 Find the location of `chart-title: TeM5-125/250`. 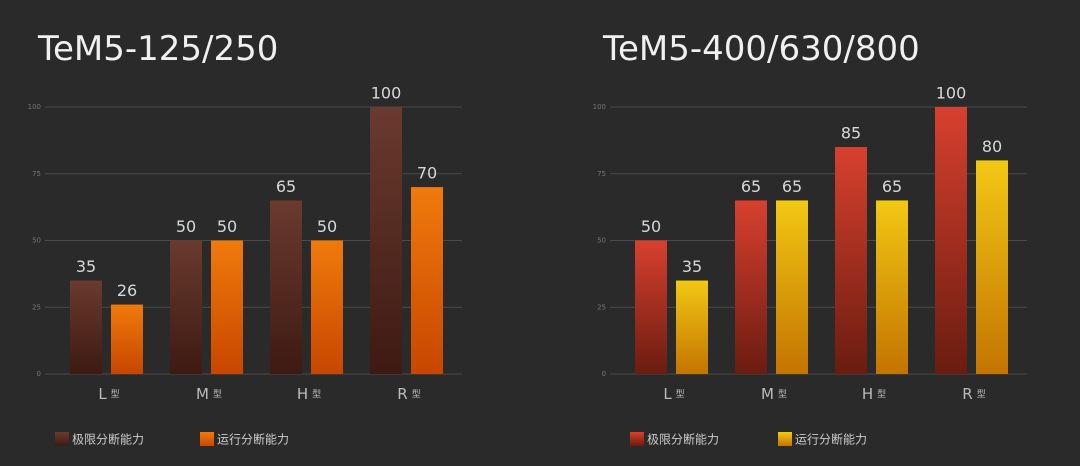

chart-title: TeM5-125/250 is located at coordinates (157, 49).